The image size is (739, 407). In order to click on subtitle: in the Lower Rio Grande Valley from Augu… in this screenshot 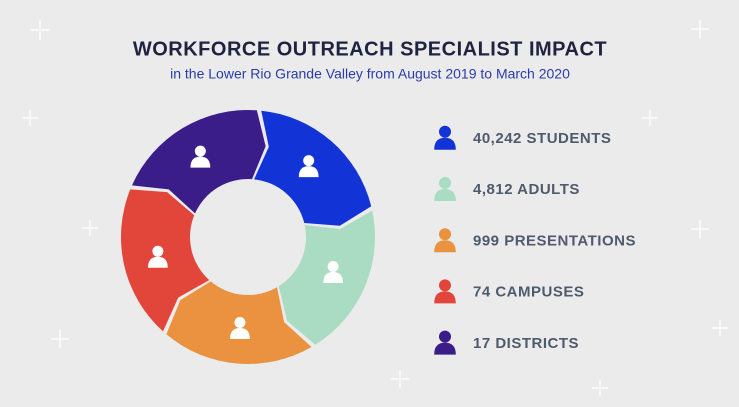, I will do `click(370, 74)`.